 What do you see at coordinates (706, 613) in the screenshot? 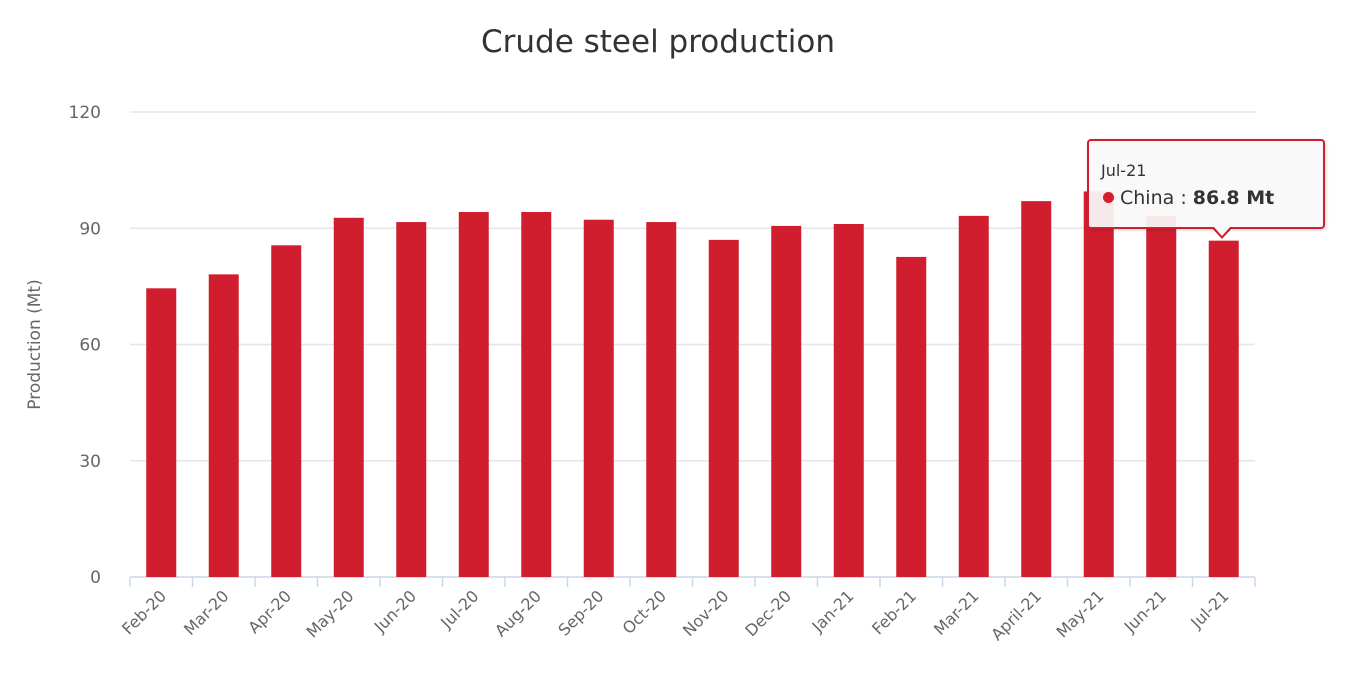
I see `x-tick-label: Nov-20` at bounding box center [706, 613].